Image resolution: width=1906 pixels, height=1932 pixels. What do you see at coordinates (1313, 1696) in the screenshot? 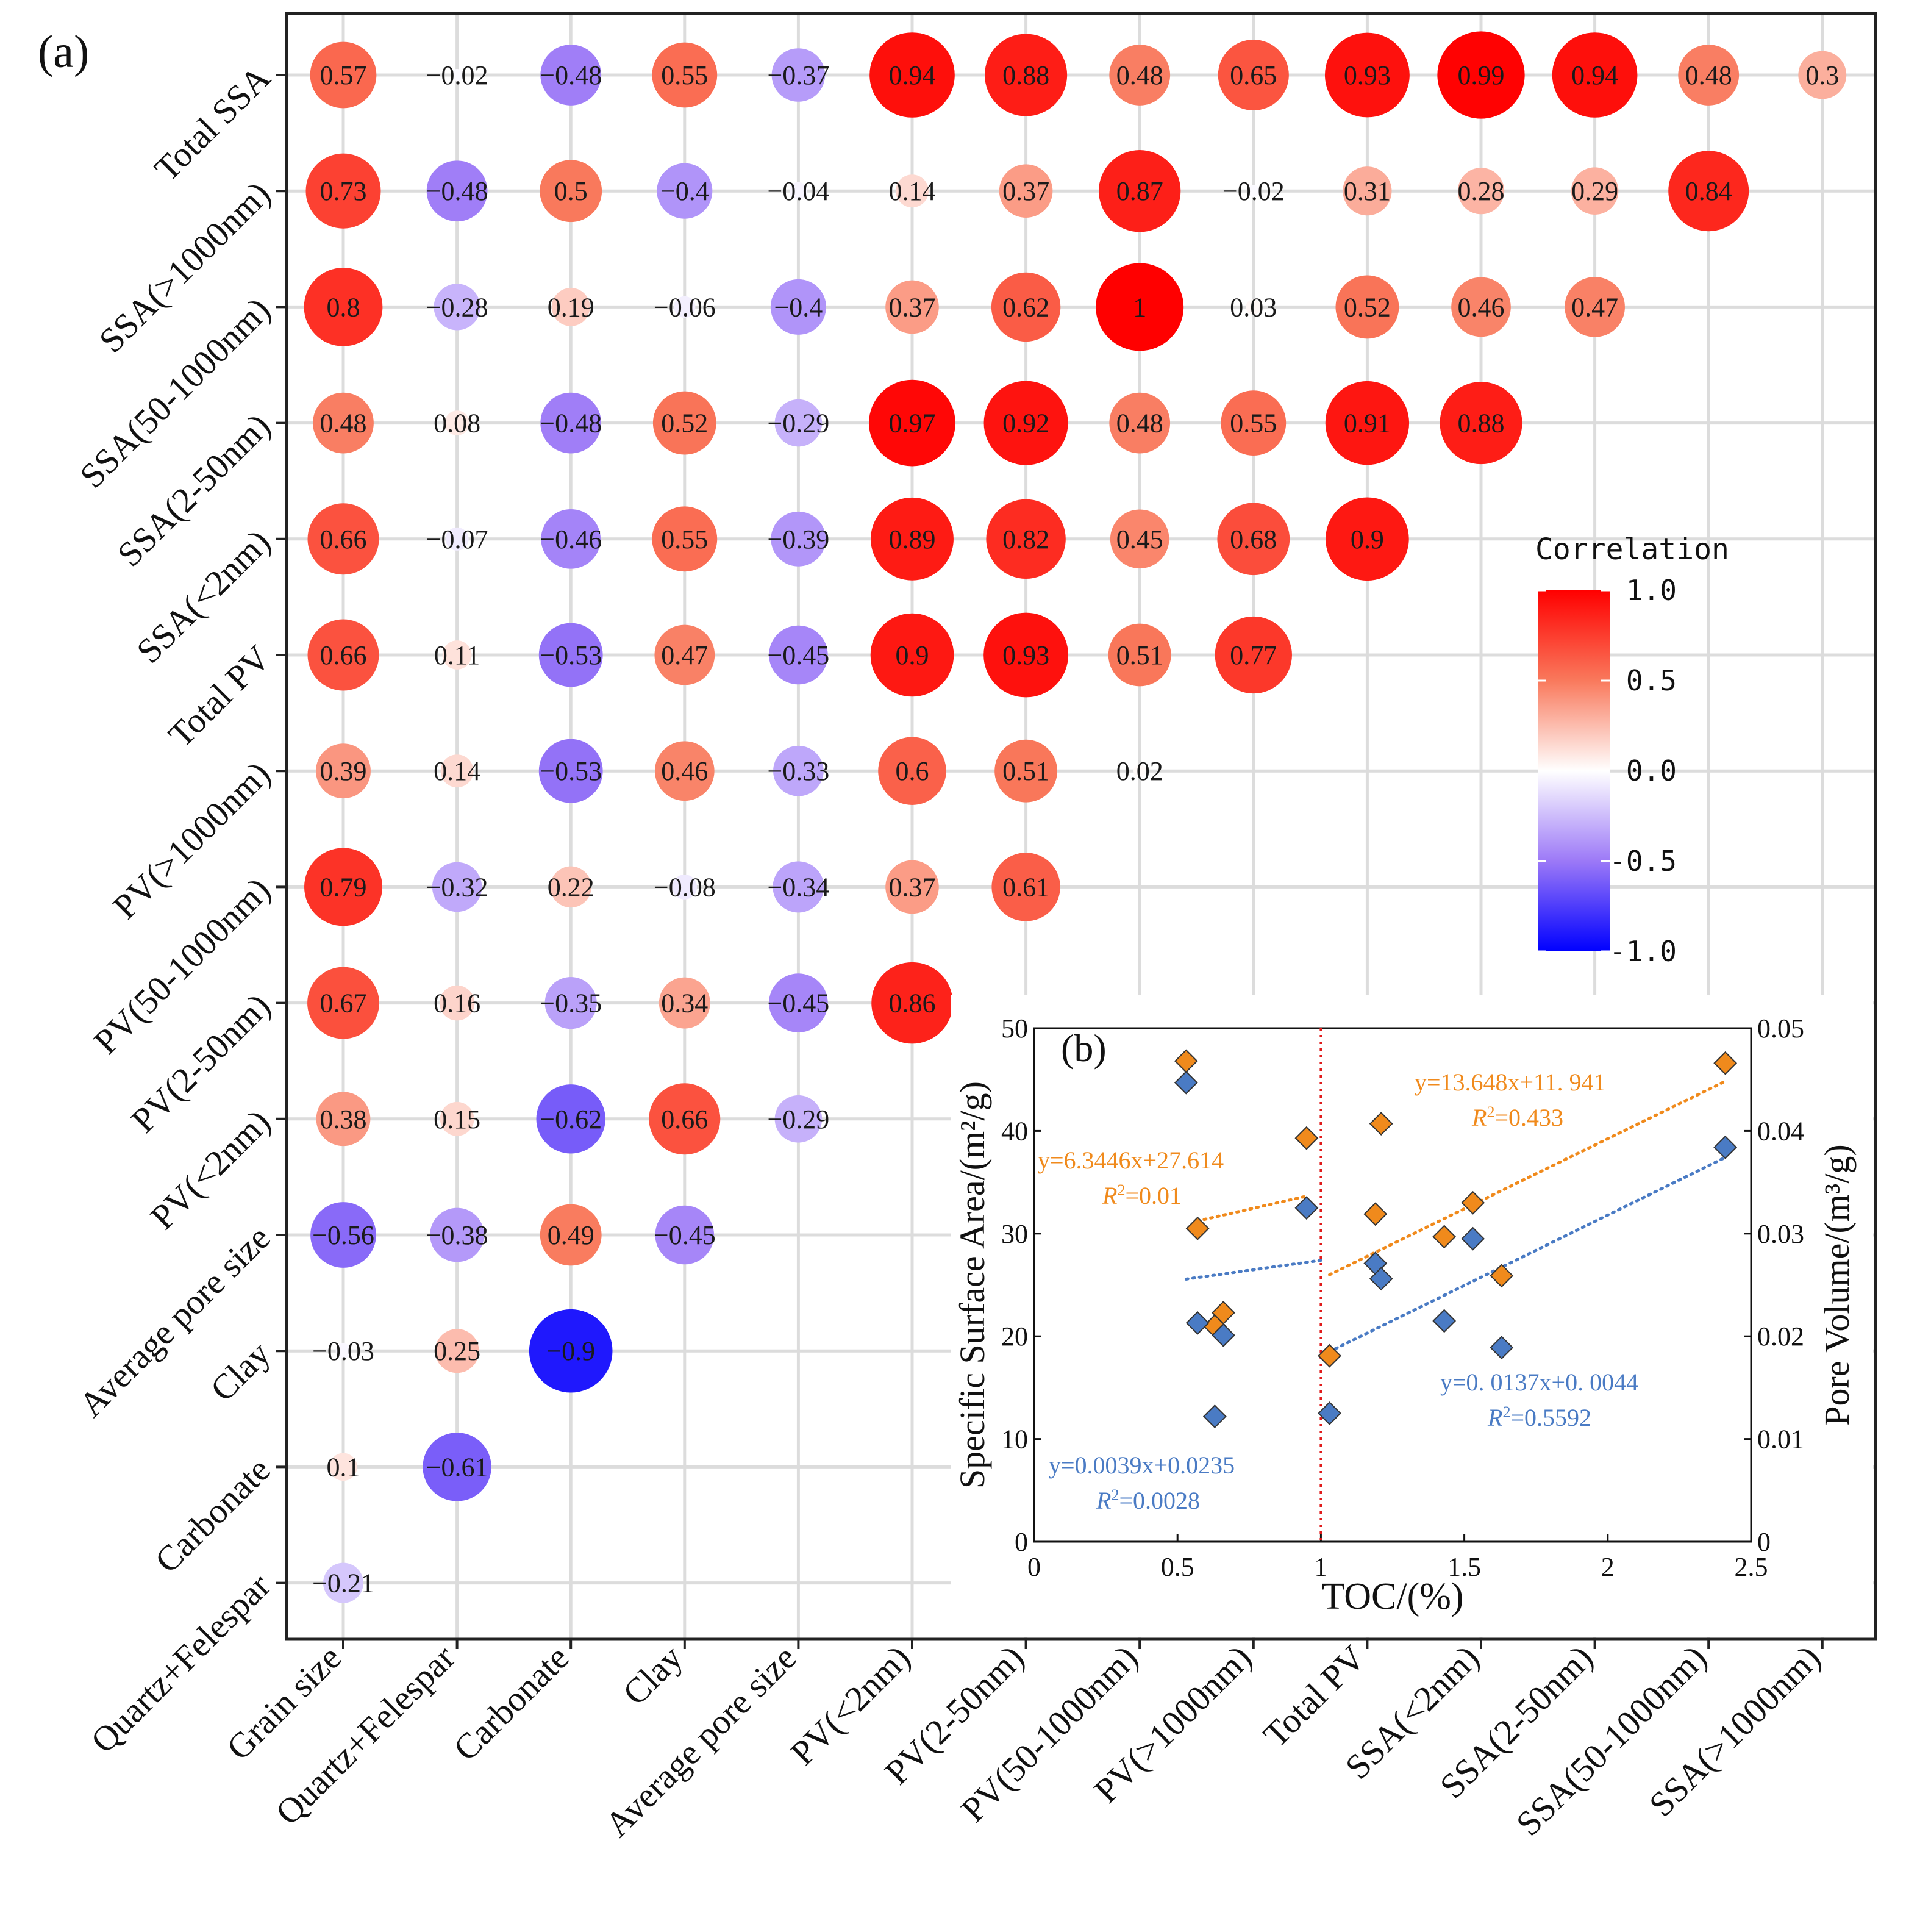
I see `x-label-total-pv: Total PV` at bounding box center [1313, 1696].